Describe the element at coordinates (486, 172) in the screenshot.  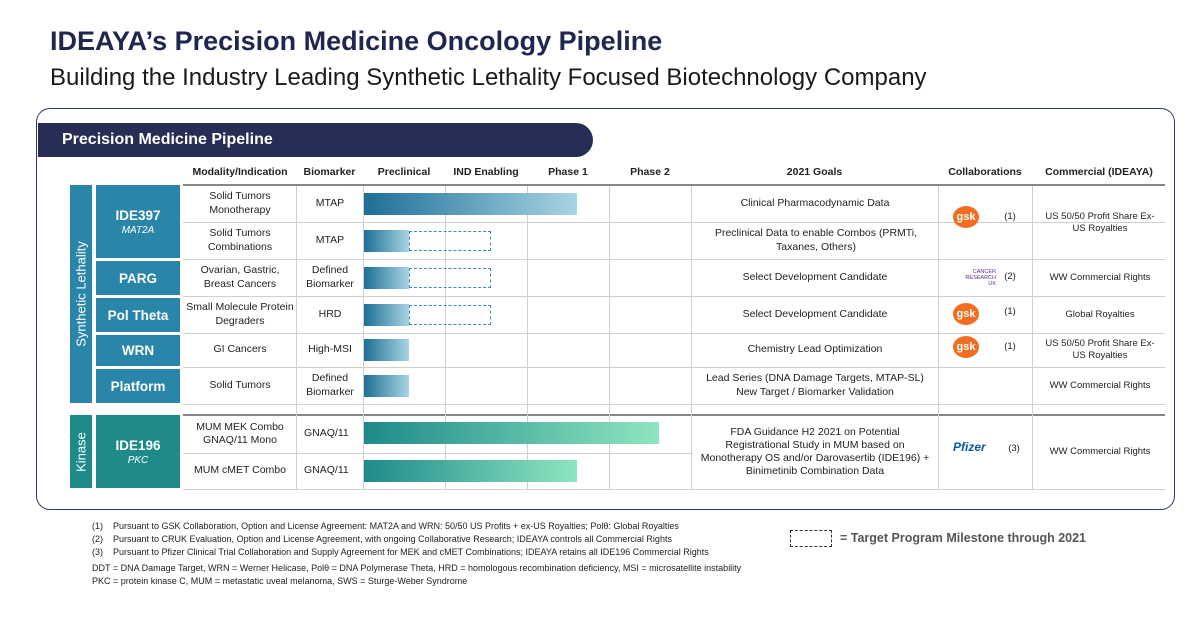
I see `header-ind-enabling: IND Enabling` at that location.